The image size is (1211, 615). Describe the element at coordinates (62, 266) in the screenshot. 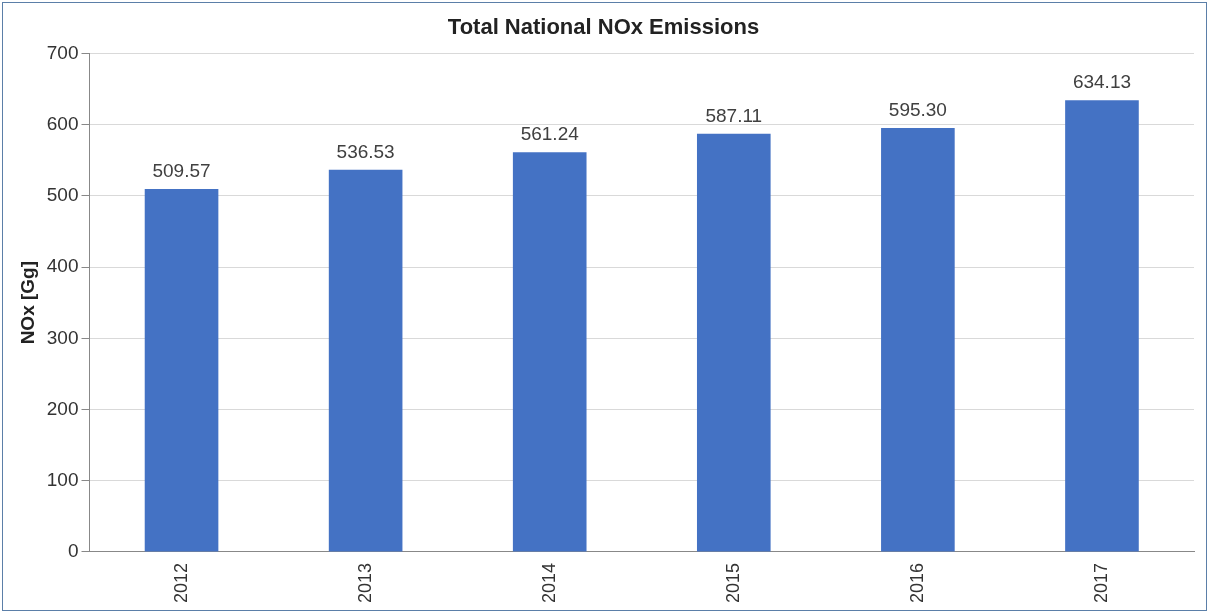

I see `y-tick-label: 400` at that location.